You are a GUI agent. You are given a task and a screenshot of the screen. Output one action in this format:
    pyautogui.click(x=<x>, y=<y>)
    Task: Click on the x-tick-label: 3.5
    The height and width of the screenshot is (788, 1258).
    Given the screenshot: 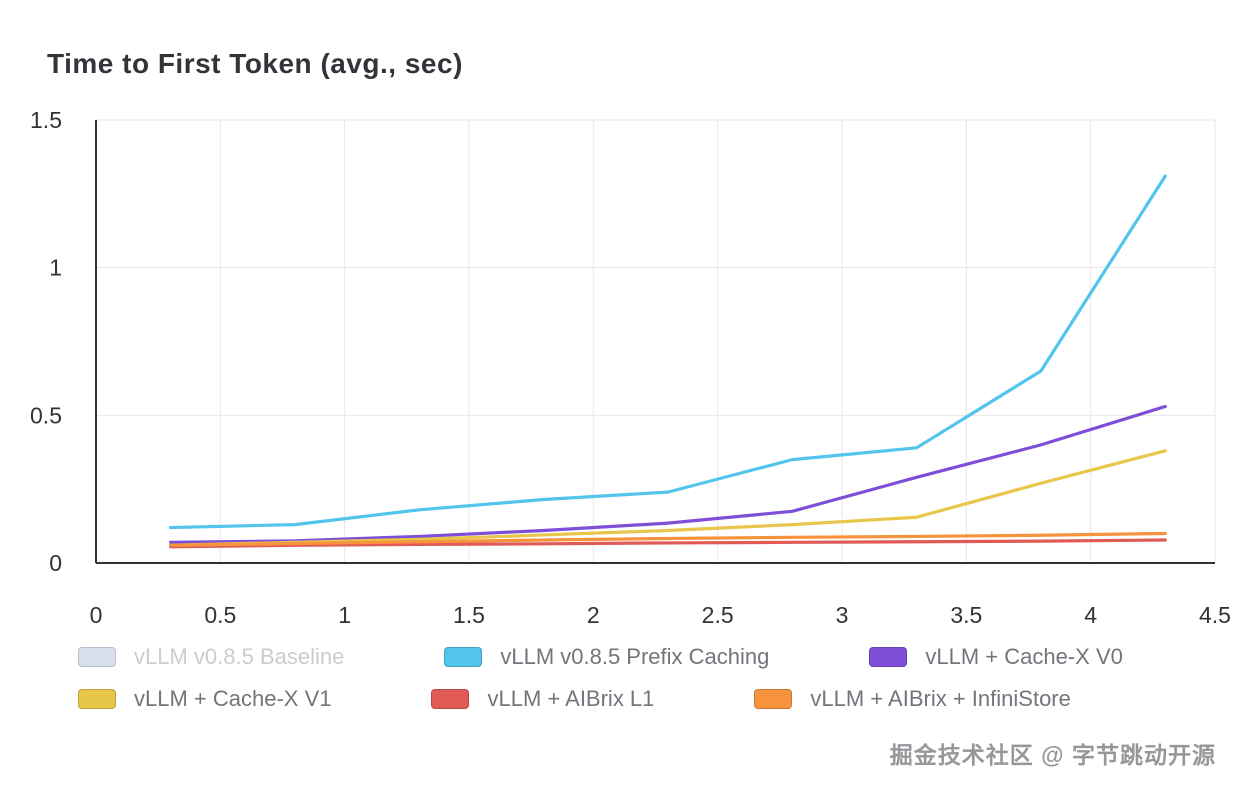 What is the action you would take?
    pyautogui.click(x=966, y=615)
    